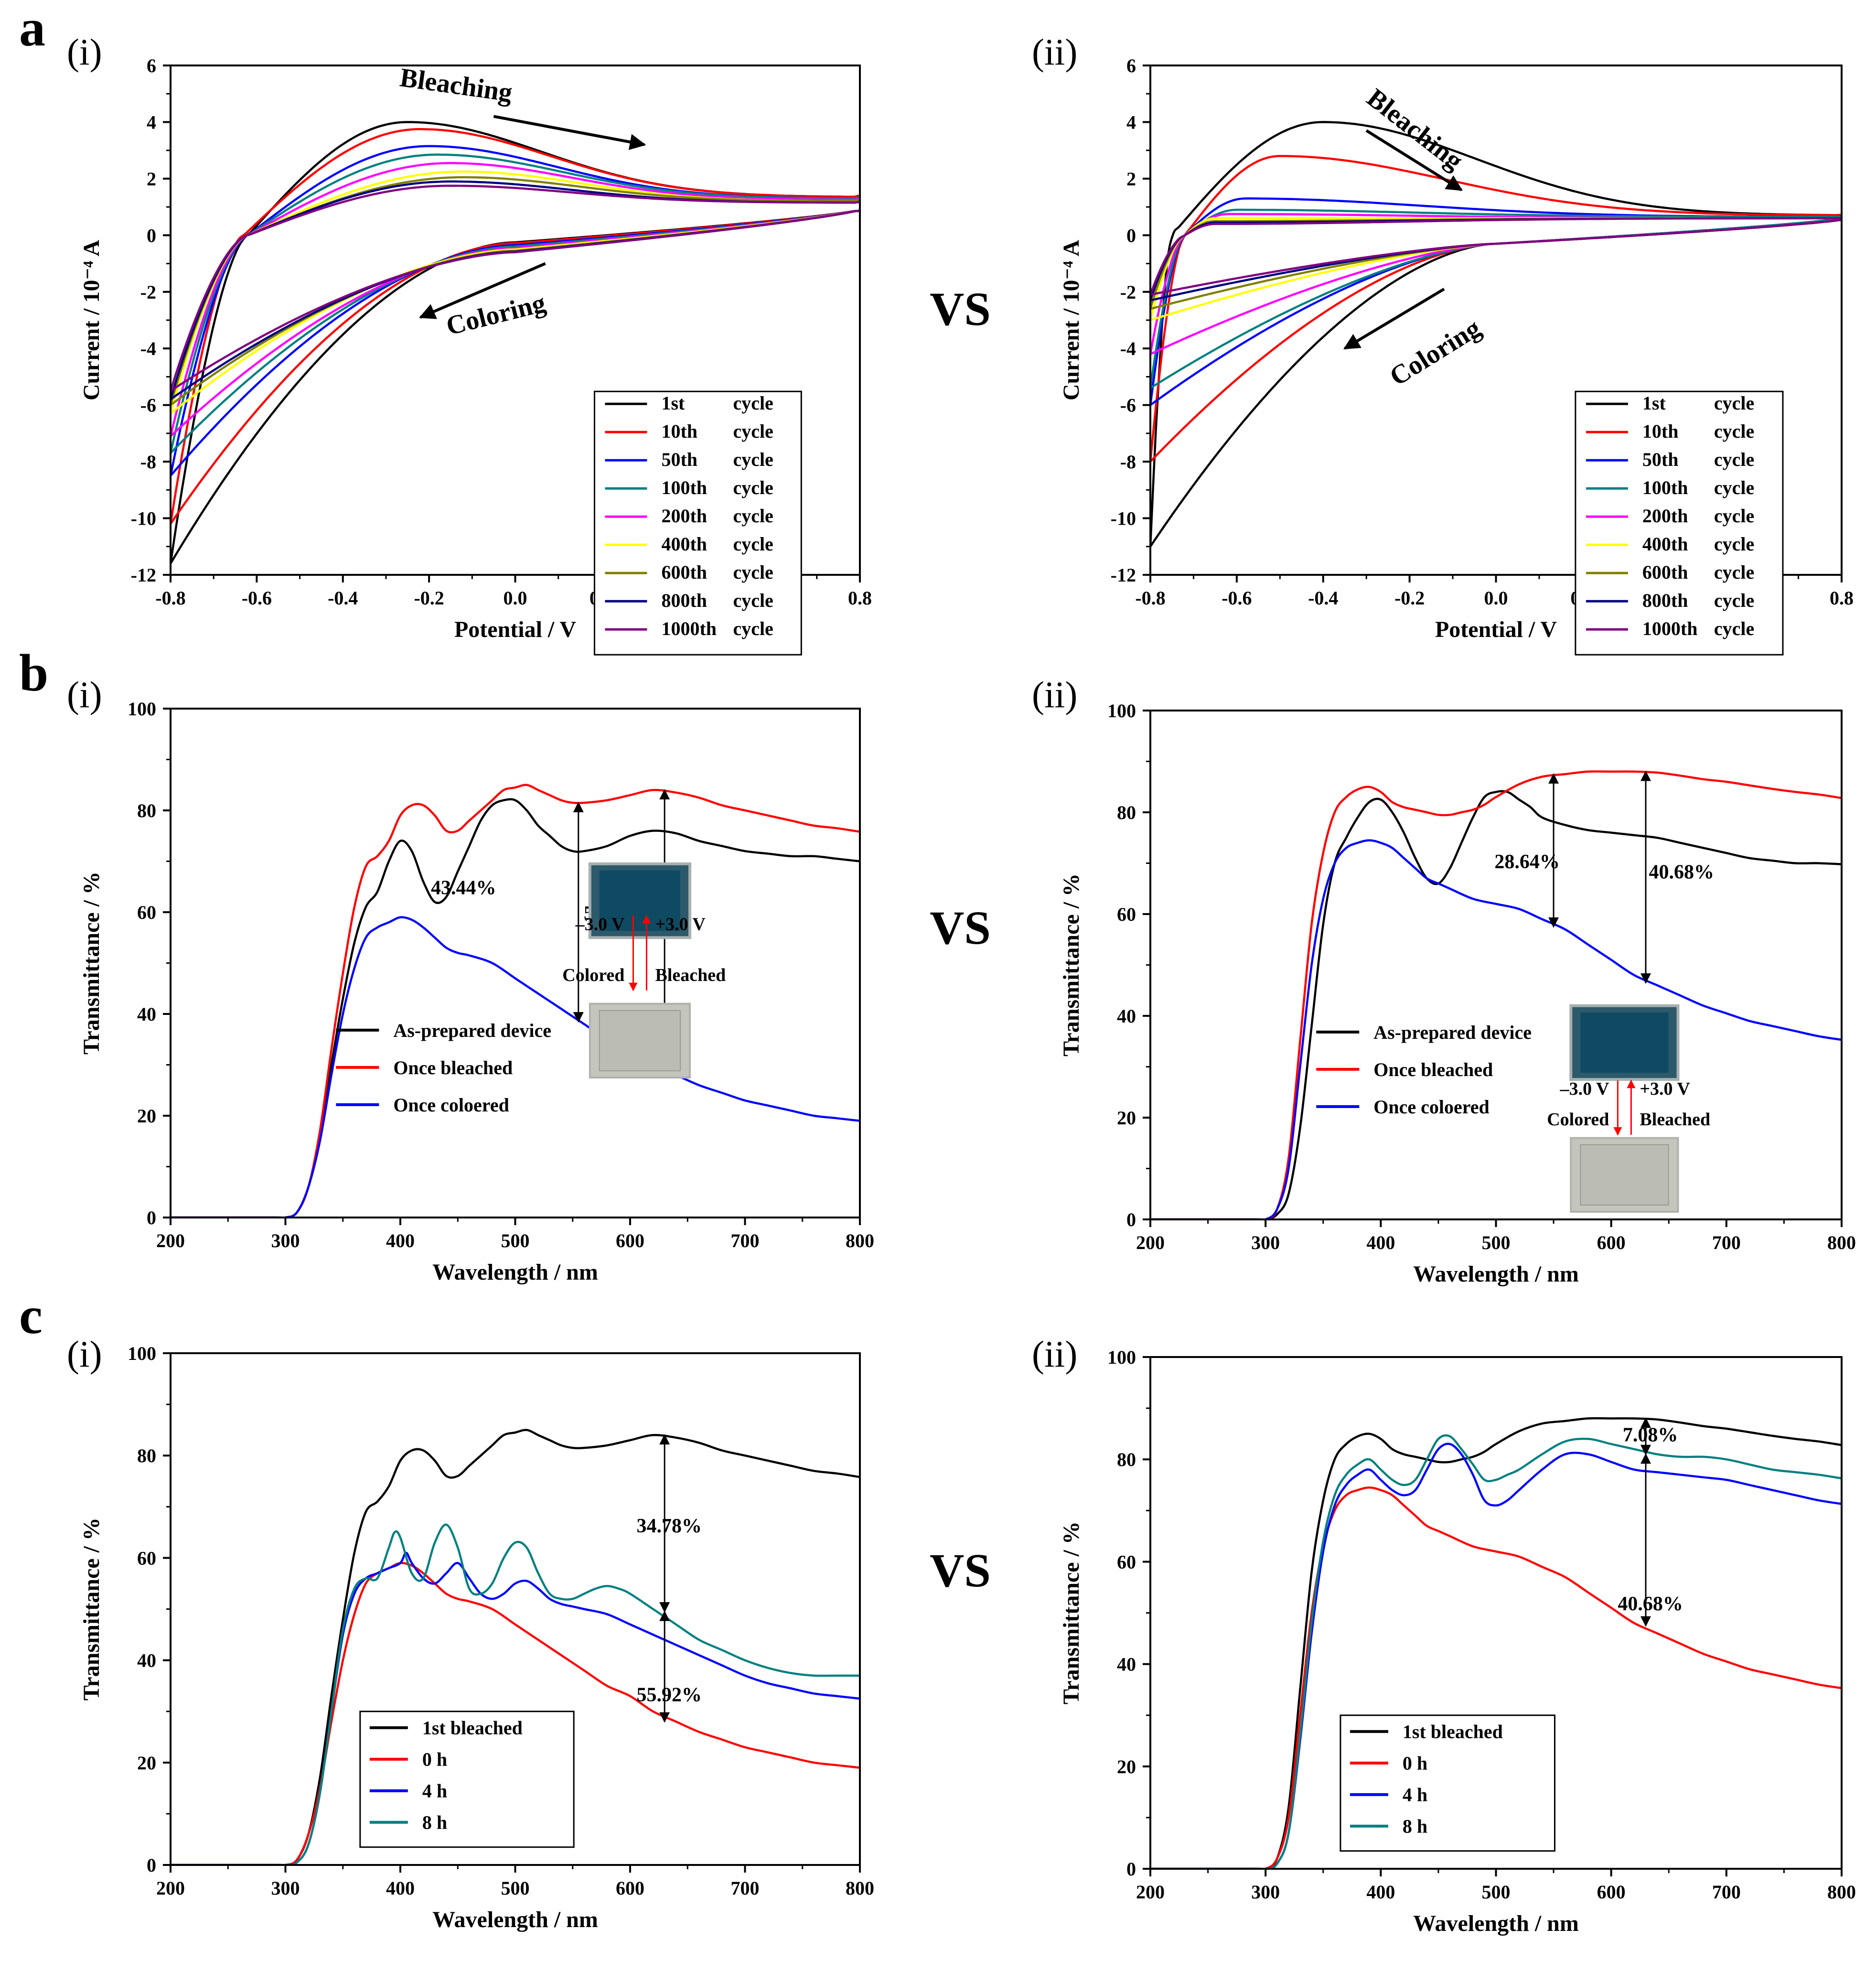 The width and height of the screenshot is (1876, 1961). What do you see at coordinates (1841, 1242) in the screenshot?
I see `x-tick-label-b-ii-6: 800` at bounding box center [1841, 1242].